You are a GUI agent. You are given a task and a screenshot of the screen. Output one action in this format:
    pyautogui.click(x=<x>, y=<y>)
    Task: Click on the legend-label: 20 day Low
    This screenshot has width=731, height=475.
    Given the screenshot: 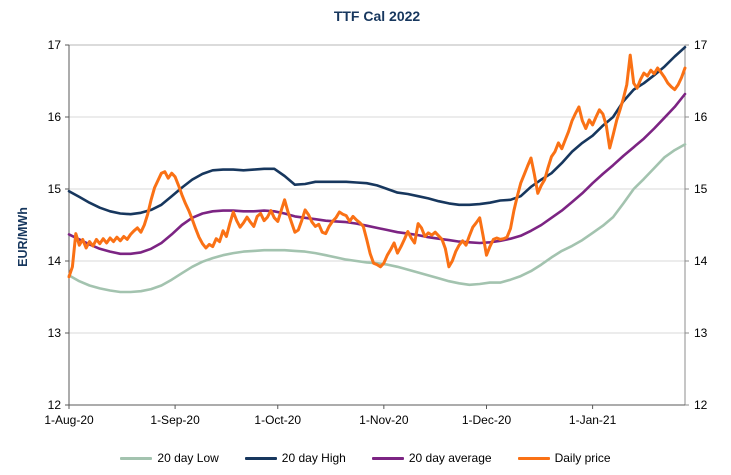 What is the action you would take?
    pyautogui.click(x=188, y=458)
    